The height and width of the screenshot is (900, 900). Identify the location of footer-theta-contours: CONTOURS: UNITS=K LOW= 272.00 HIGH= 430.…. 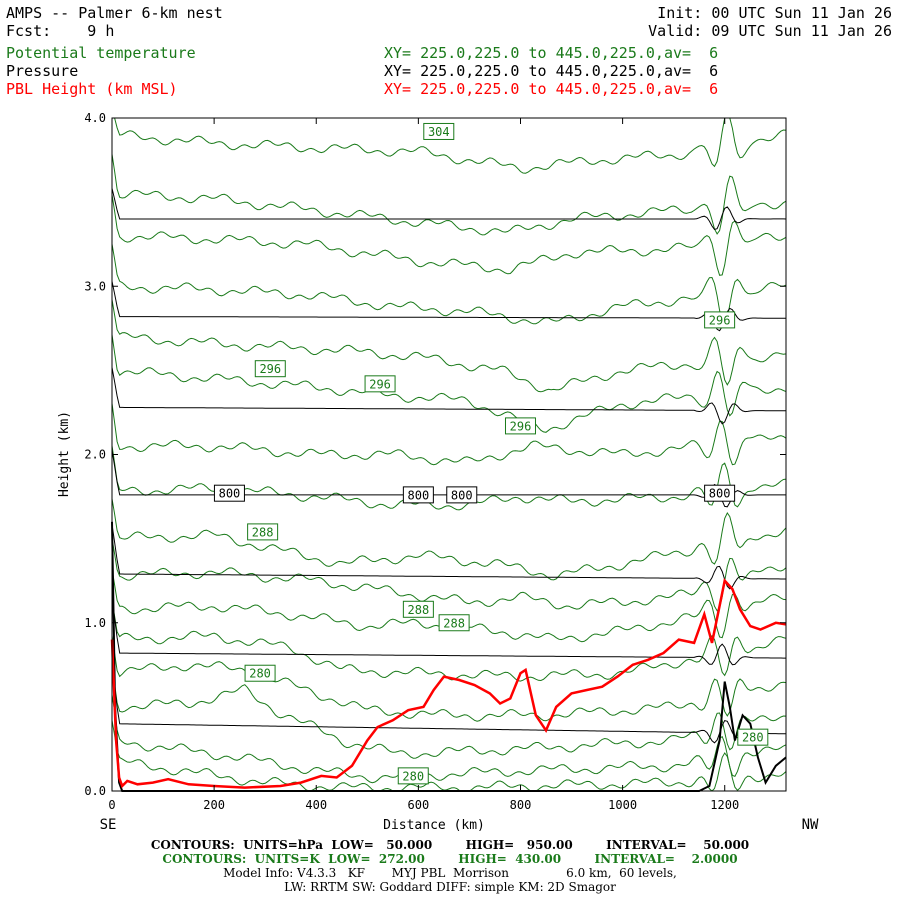
(450, 859).